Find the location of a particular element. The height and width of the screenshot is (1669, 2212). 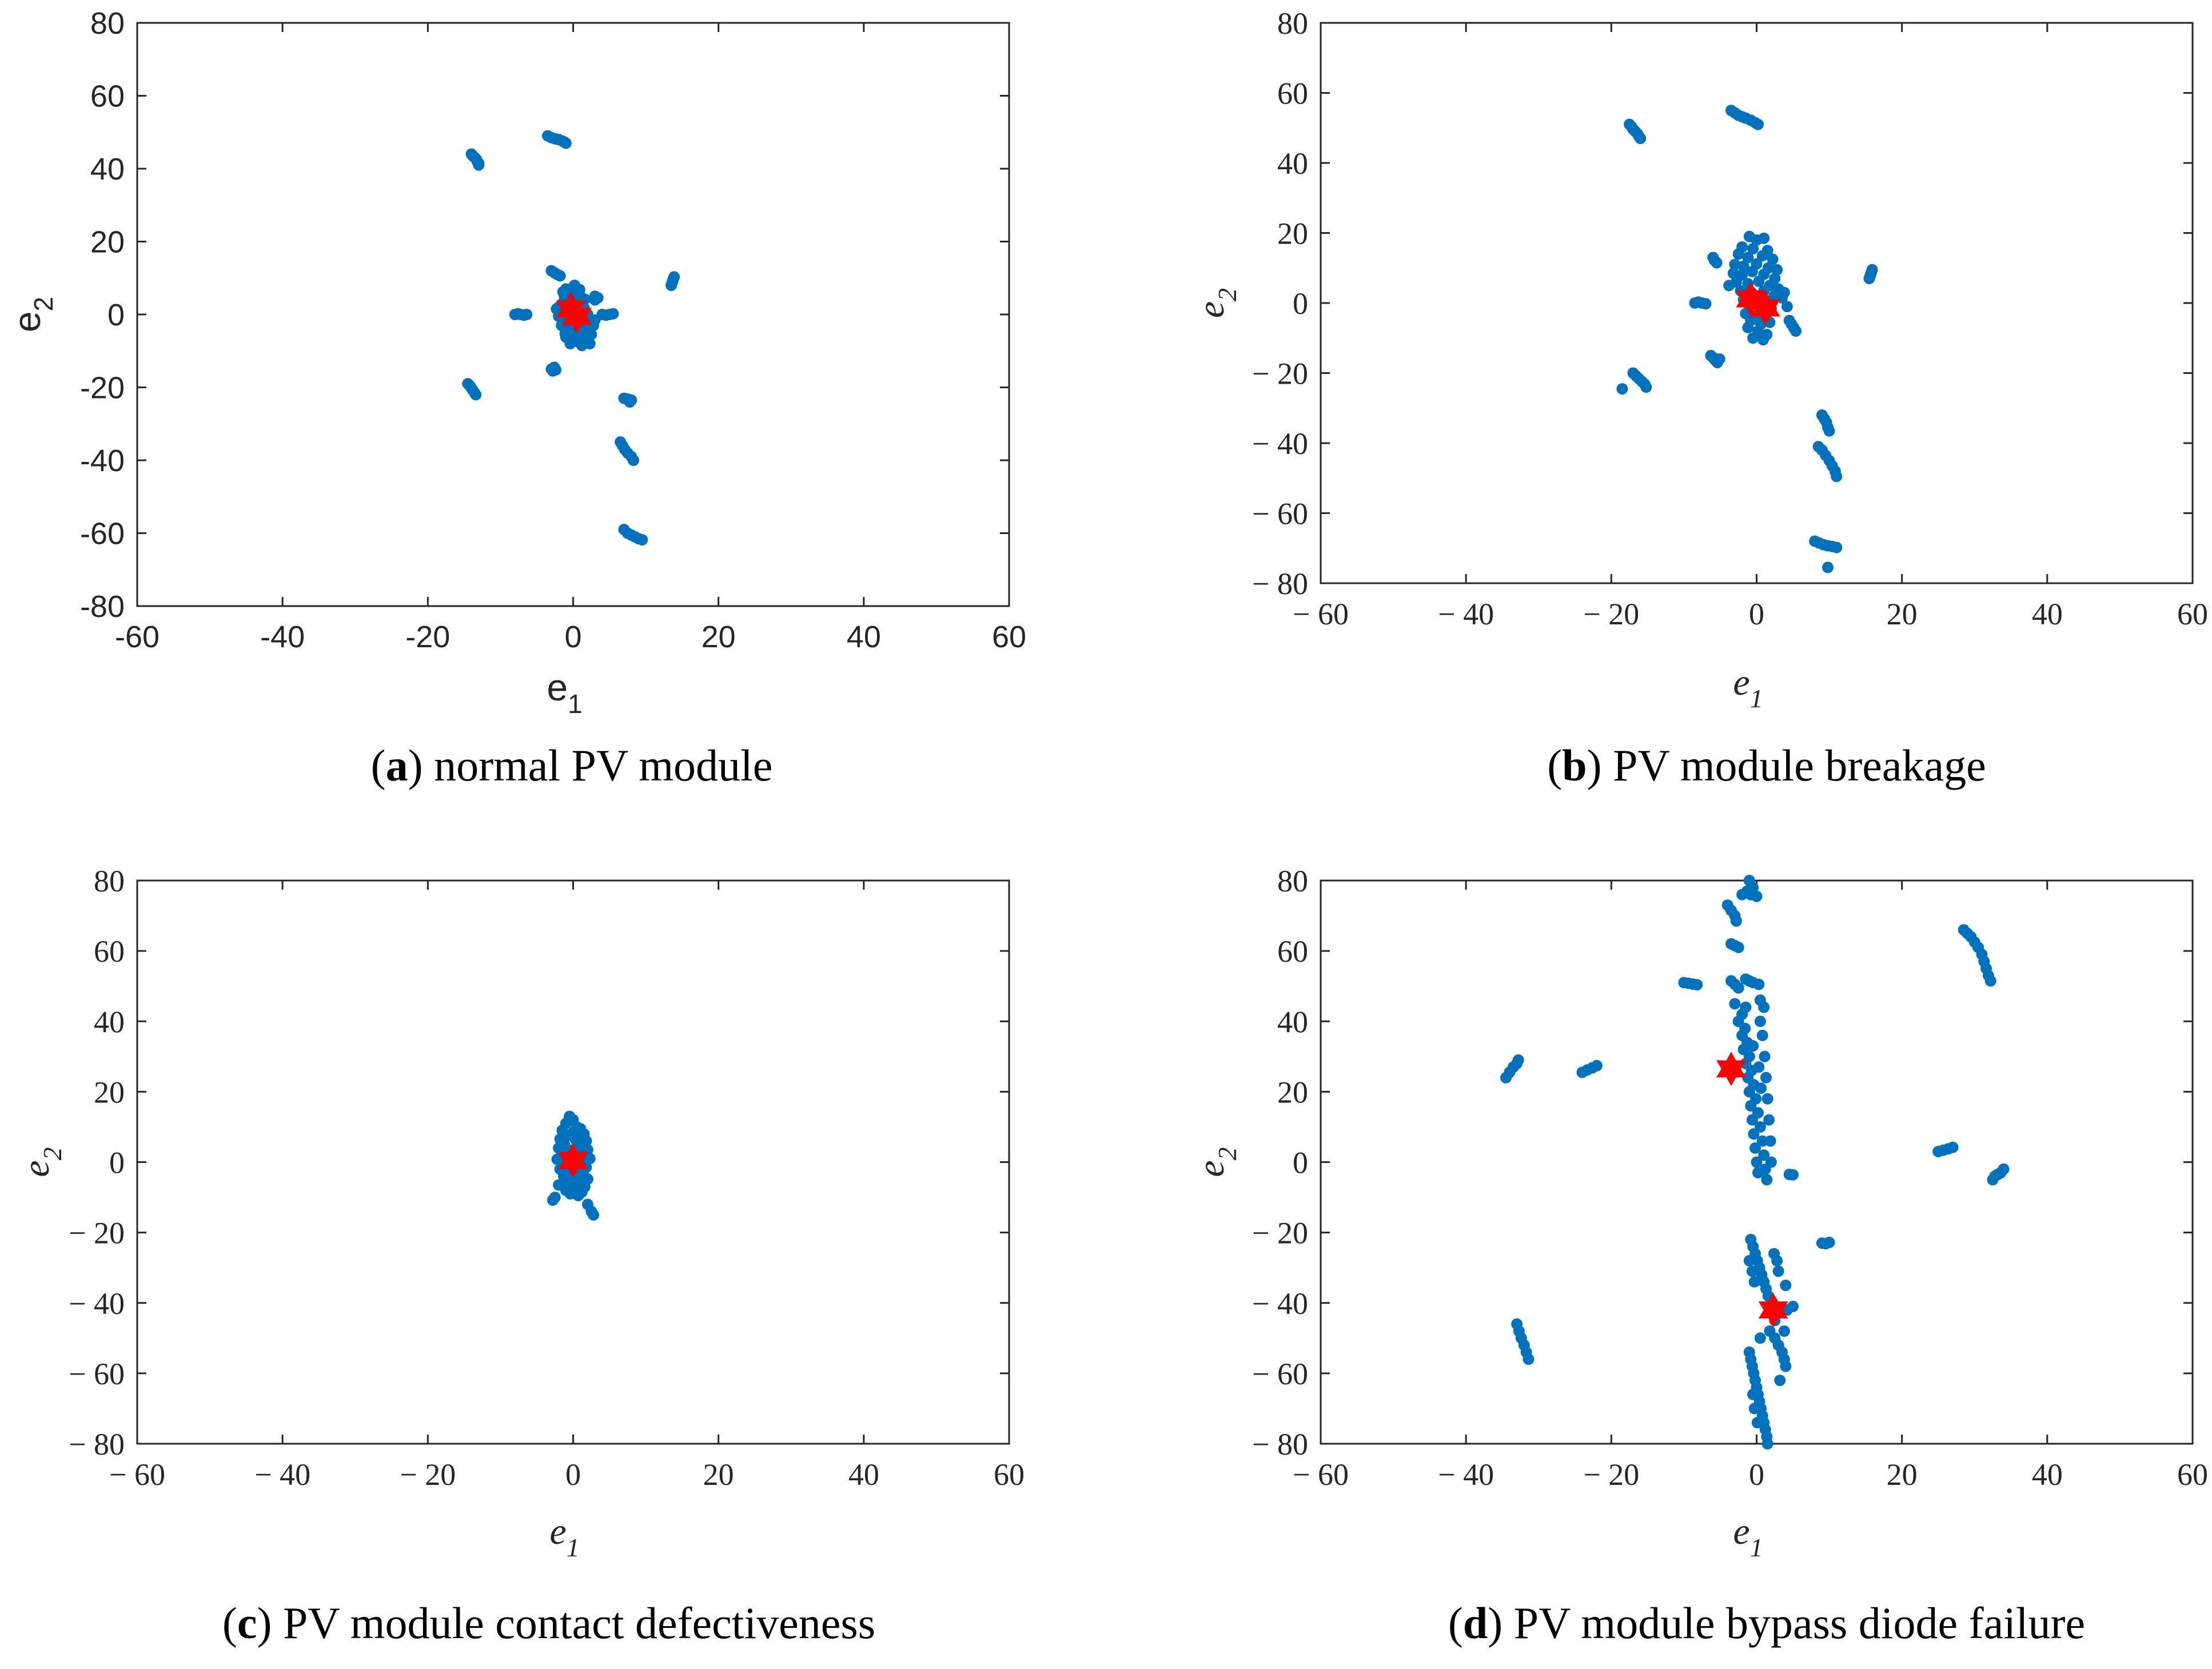

y-axis-label: e2 is located at coordinates (32, 314).